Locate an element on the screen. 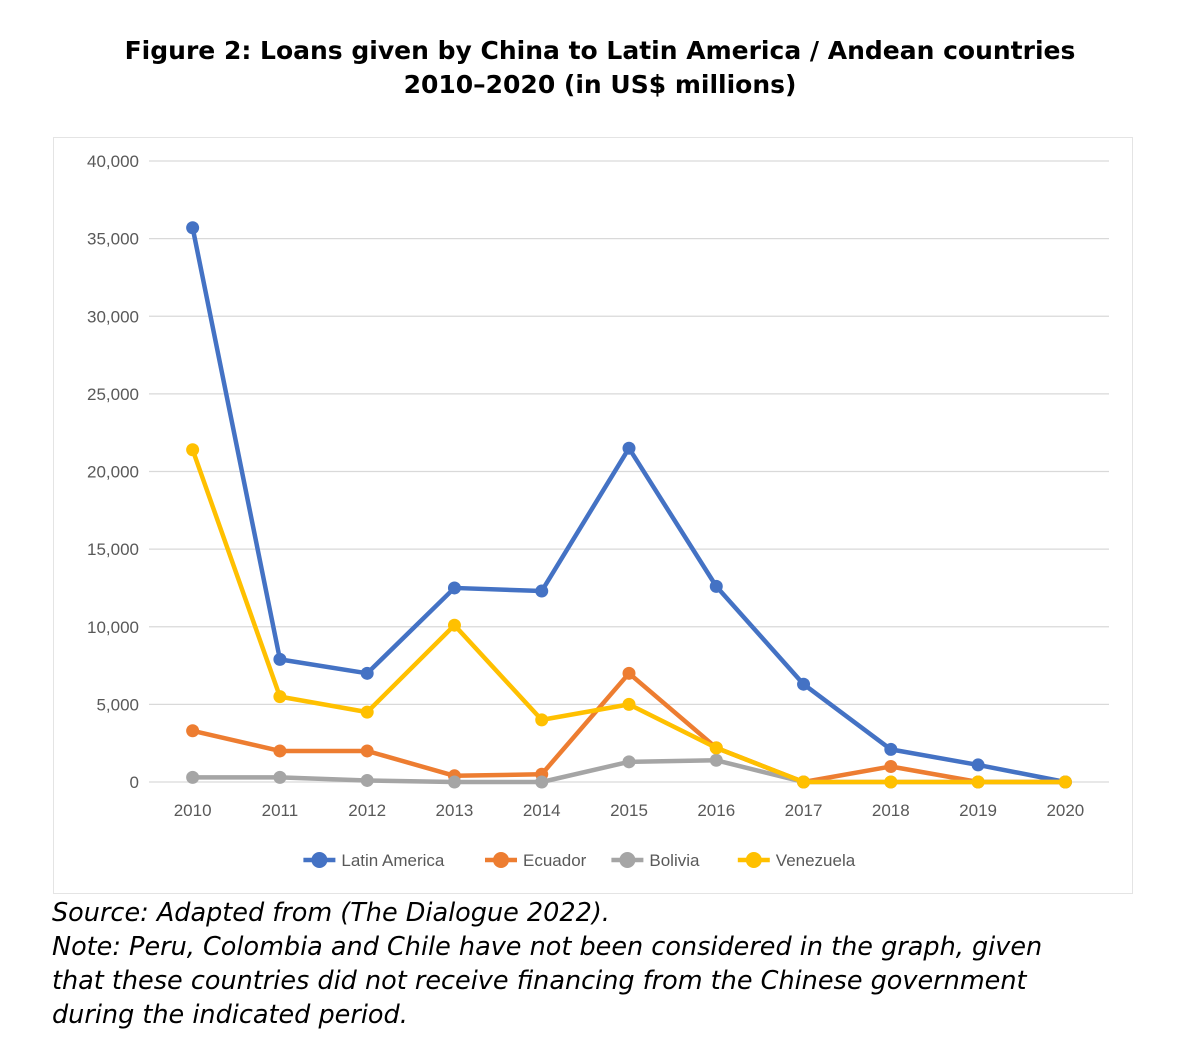  legend-item: Latin America is located at coordinates (374, 860).